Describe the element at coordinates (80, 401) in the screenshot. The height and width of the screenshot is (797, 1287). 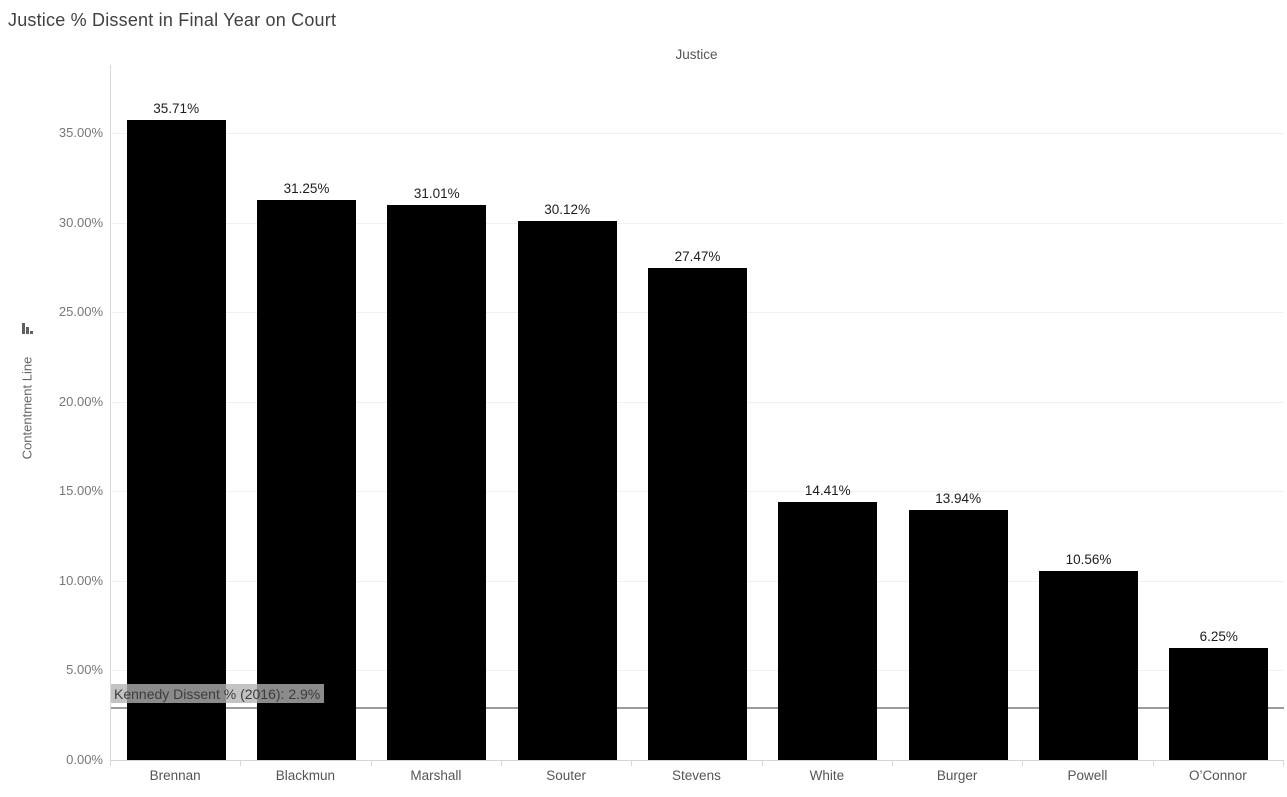
I see `y-tick-label: 20.00%` at that location.